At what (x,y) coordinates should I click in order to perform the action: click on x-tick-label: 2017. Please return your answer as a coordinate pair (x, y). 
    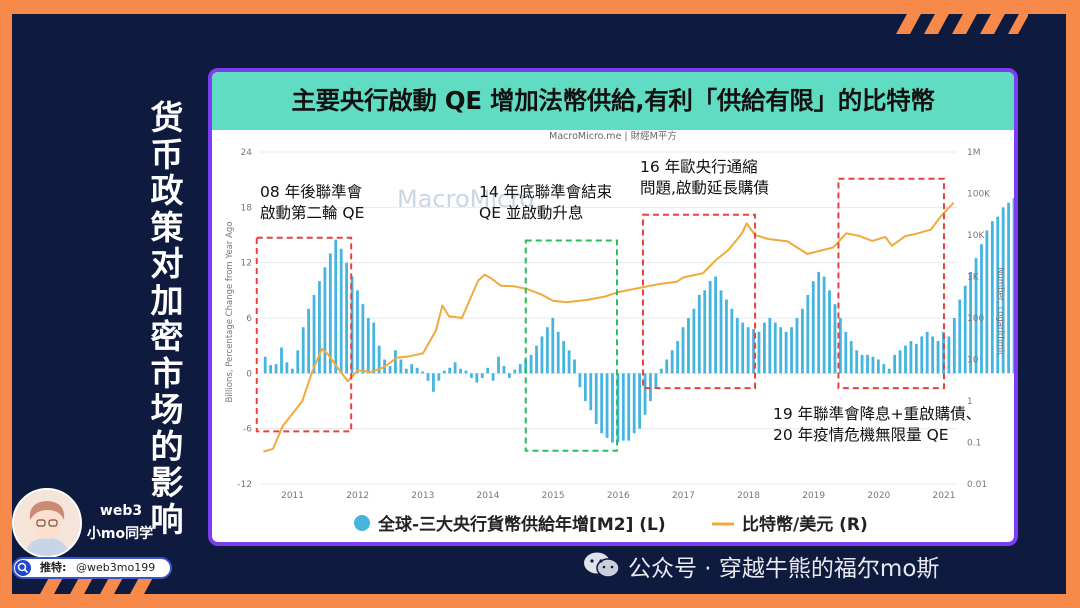
    Looking at the image, I should click on (683, 496).